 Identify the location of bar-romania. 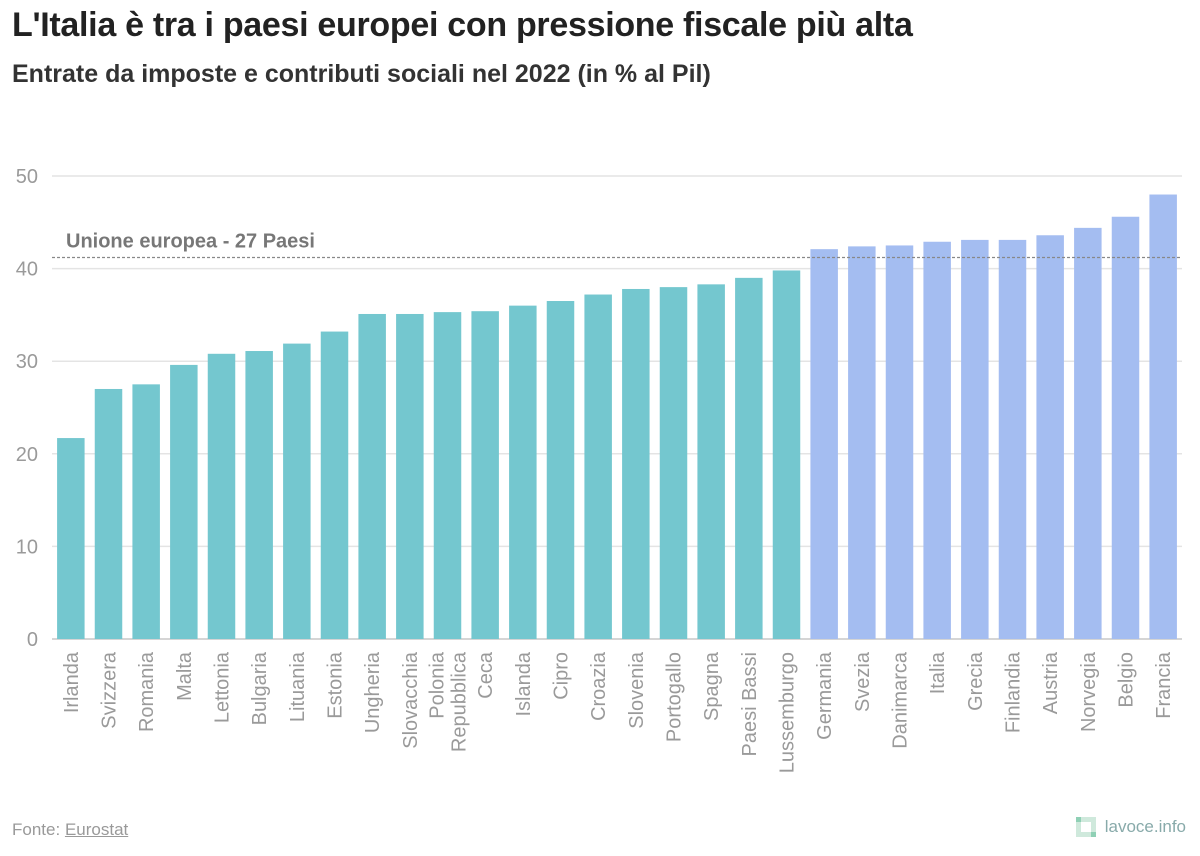
(146, 511).